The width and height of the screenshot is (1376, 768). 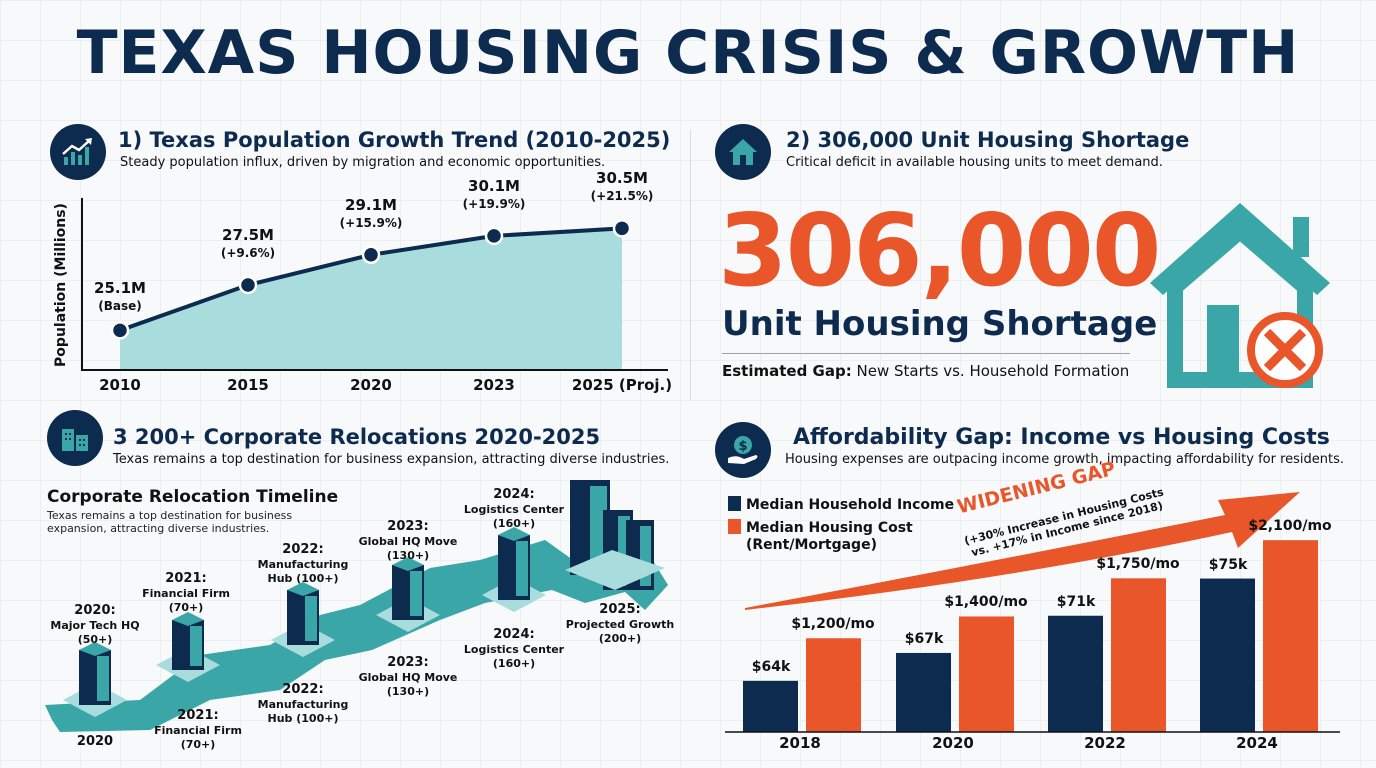 What do you see at coordinates (615, 570) in the screenshot?
I see `building-base` at bounding box center [615, 570].